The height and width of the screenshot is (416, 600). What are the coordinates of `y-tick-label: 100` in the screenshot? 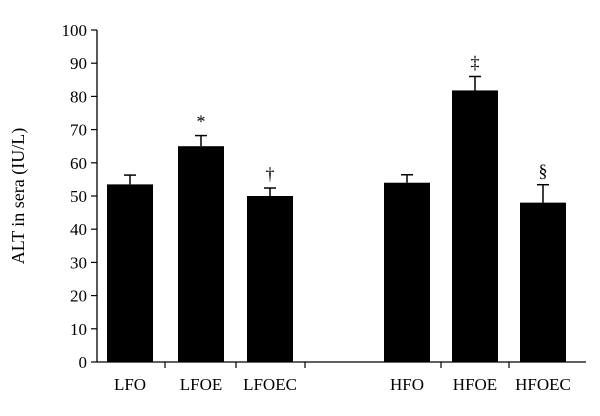 It's located at (75, 30).